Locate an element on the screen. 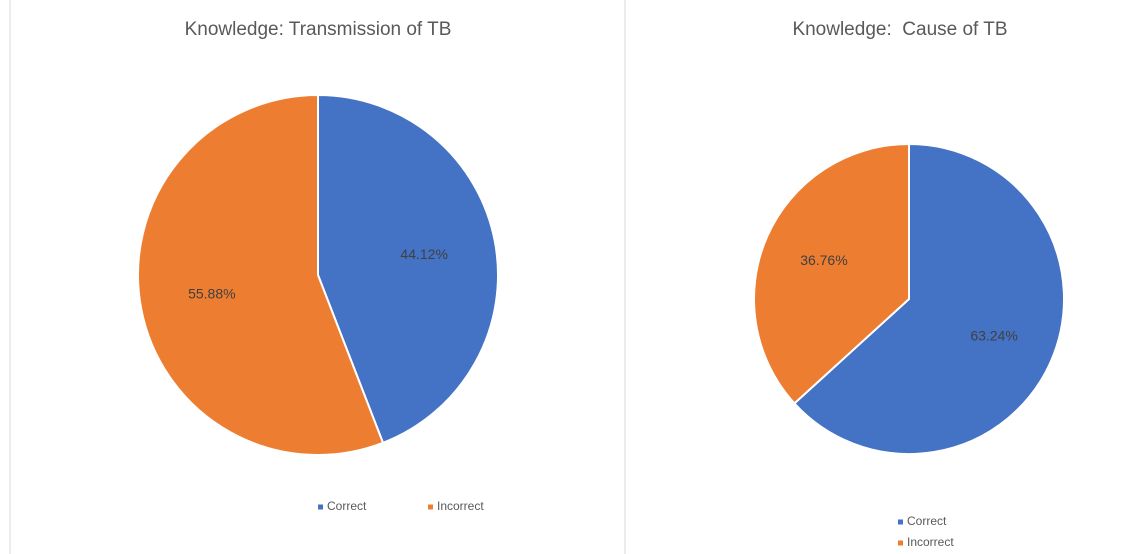 Image resolution: width=1146 pixels, height=554 pixels. data-label: 36.76% is located at coordinates (823, 260).